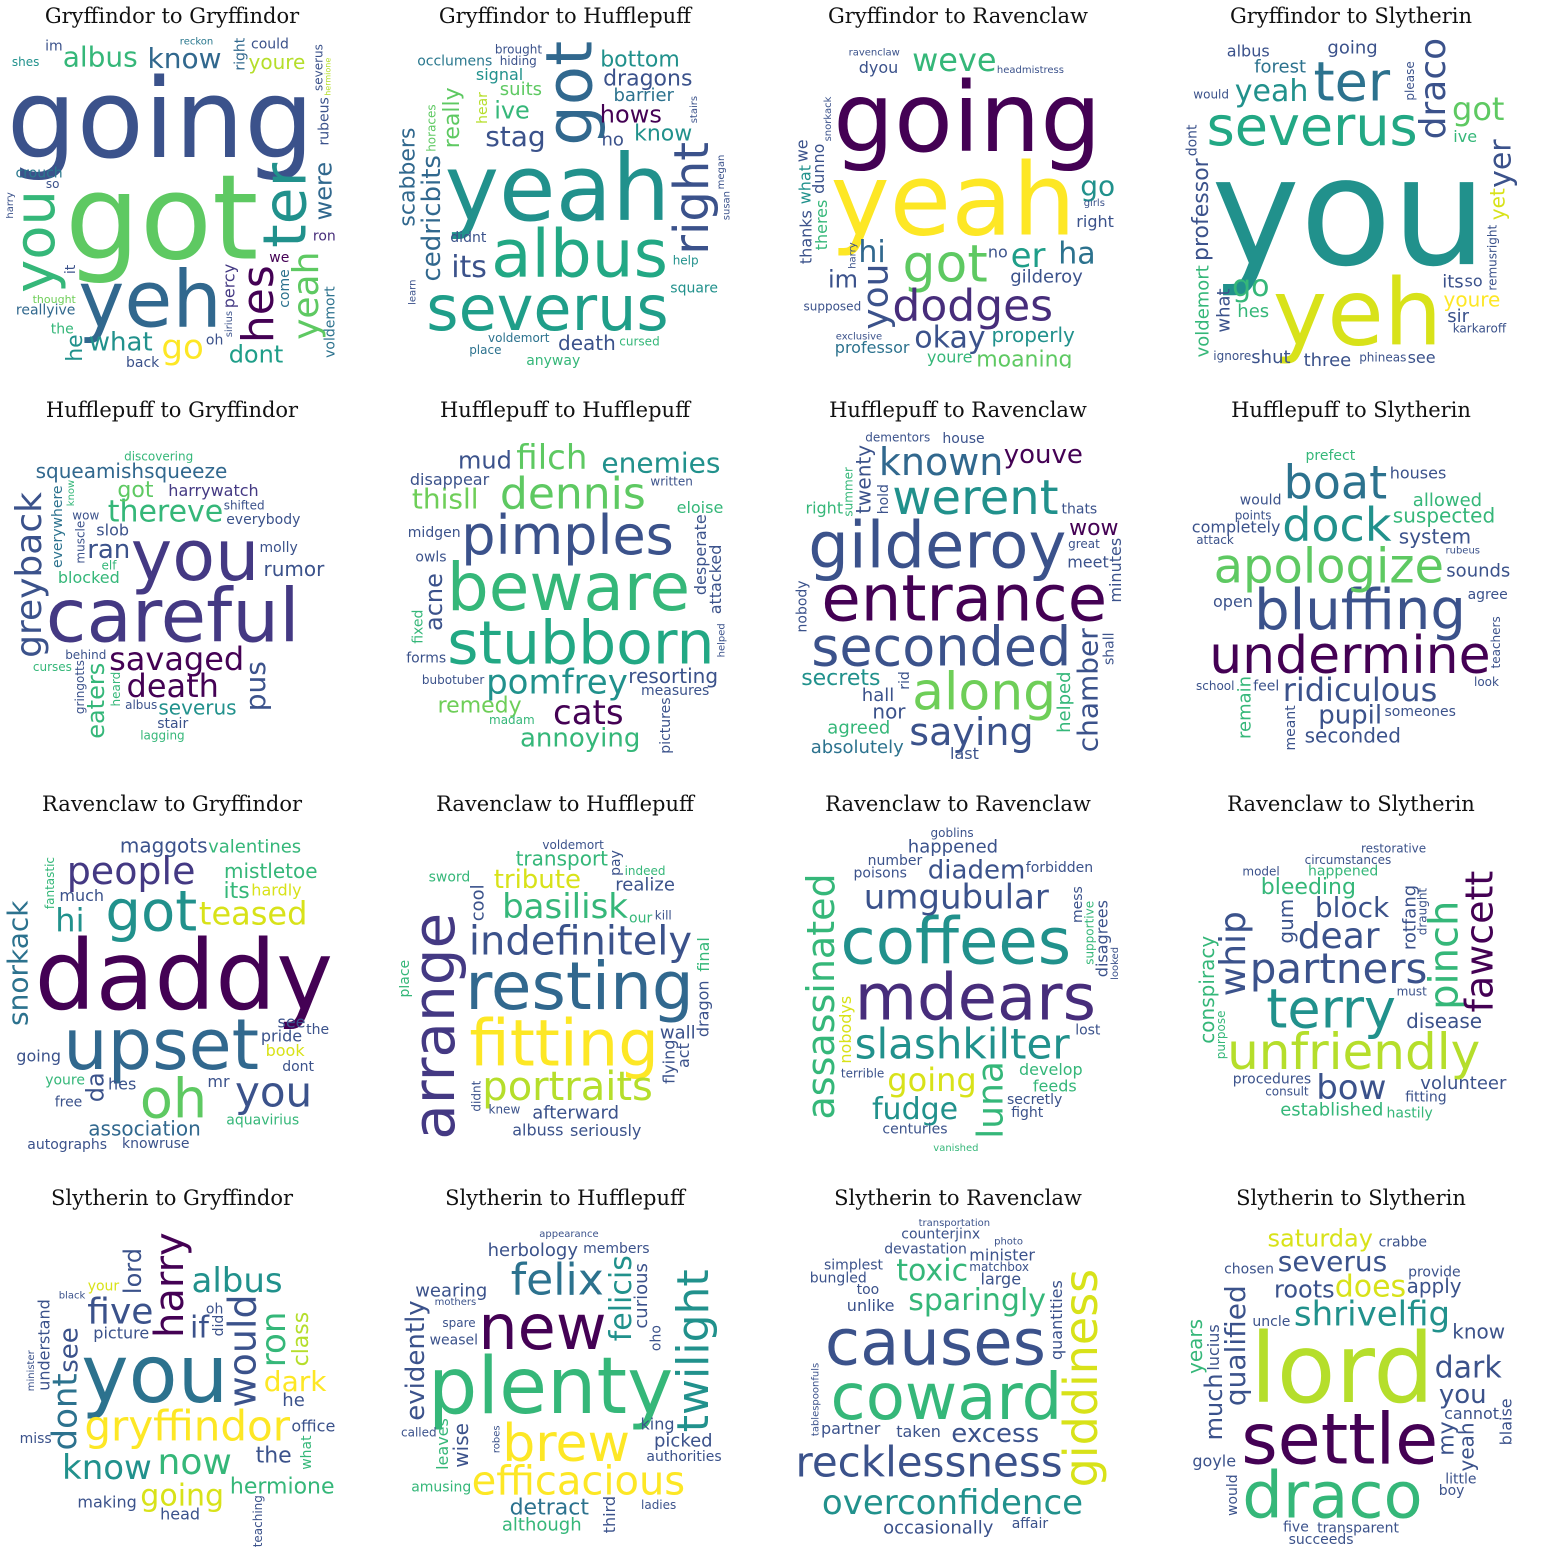 This screenshot has height=1564, width=1561. What do you see at coordinates (1410, 1113) in the screenshot?
I see `cloud-word: hastily` at bounding box center [1410, 1113].